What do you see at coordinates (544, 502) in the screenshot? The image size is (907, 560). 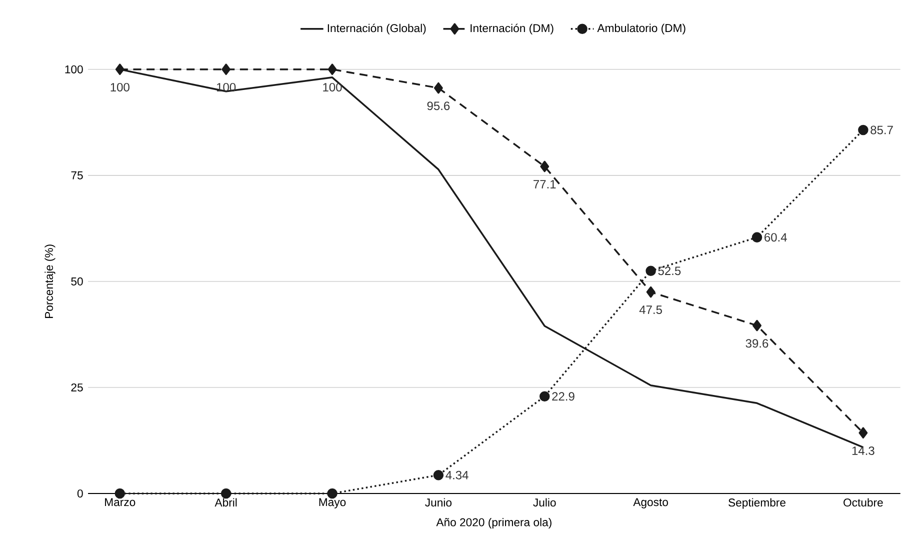 I see `x-tick-label: Julio` at bounding box center [544, 502].